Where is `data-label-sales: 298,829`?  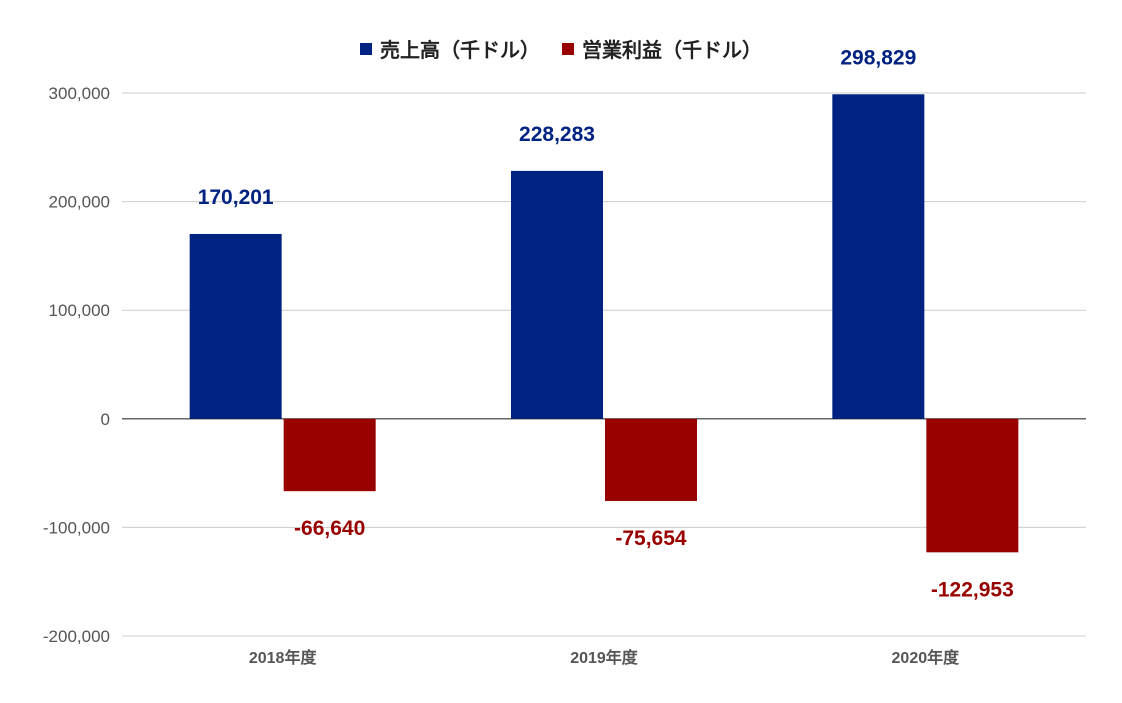
data-label-sales: 298,829 is located at coordinates (878, 57).